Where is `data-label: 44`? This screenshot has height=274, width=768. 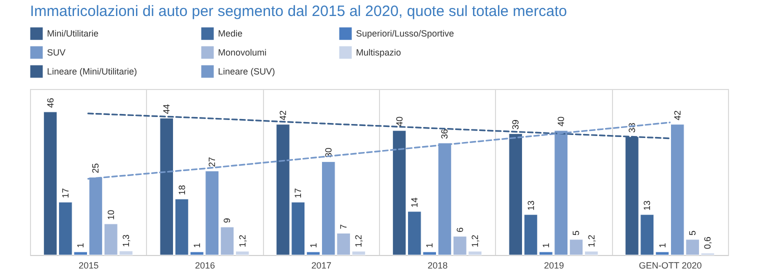
data-label: 44 is located at coordinates (167, 109).